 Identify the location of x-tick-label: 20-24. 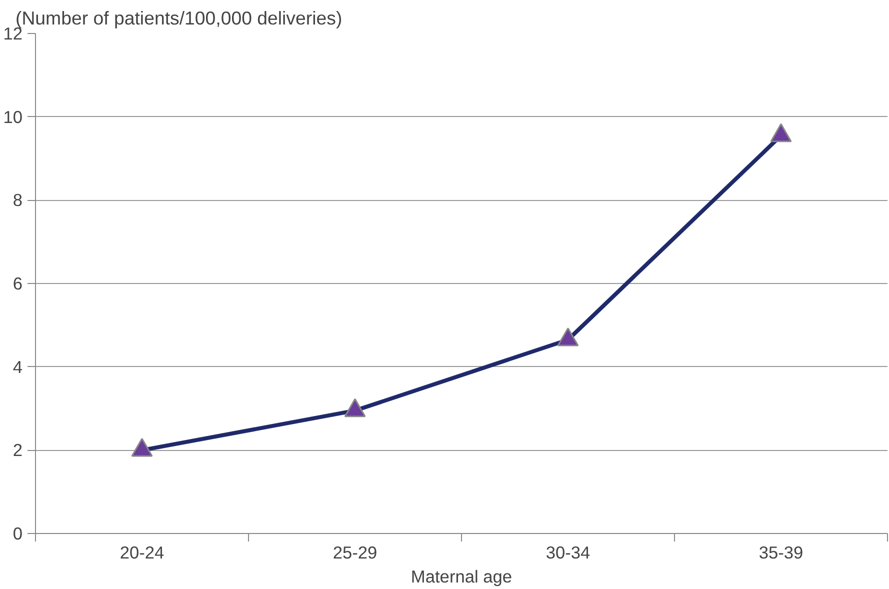
(142, 552).